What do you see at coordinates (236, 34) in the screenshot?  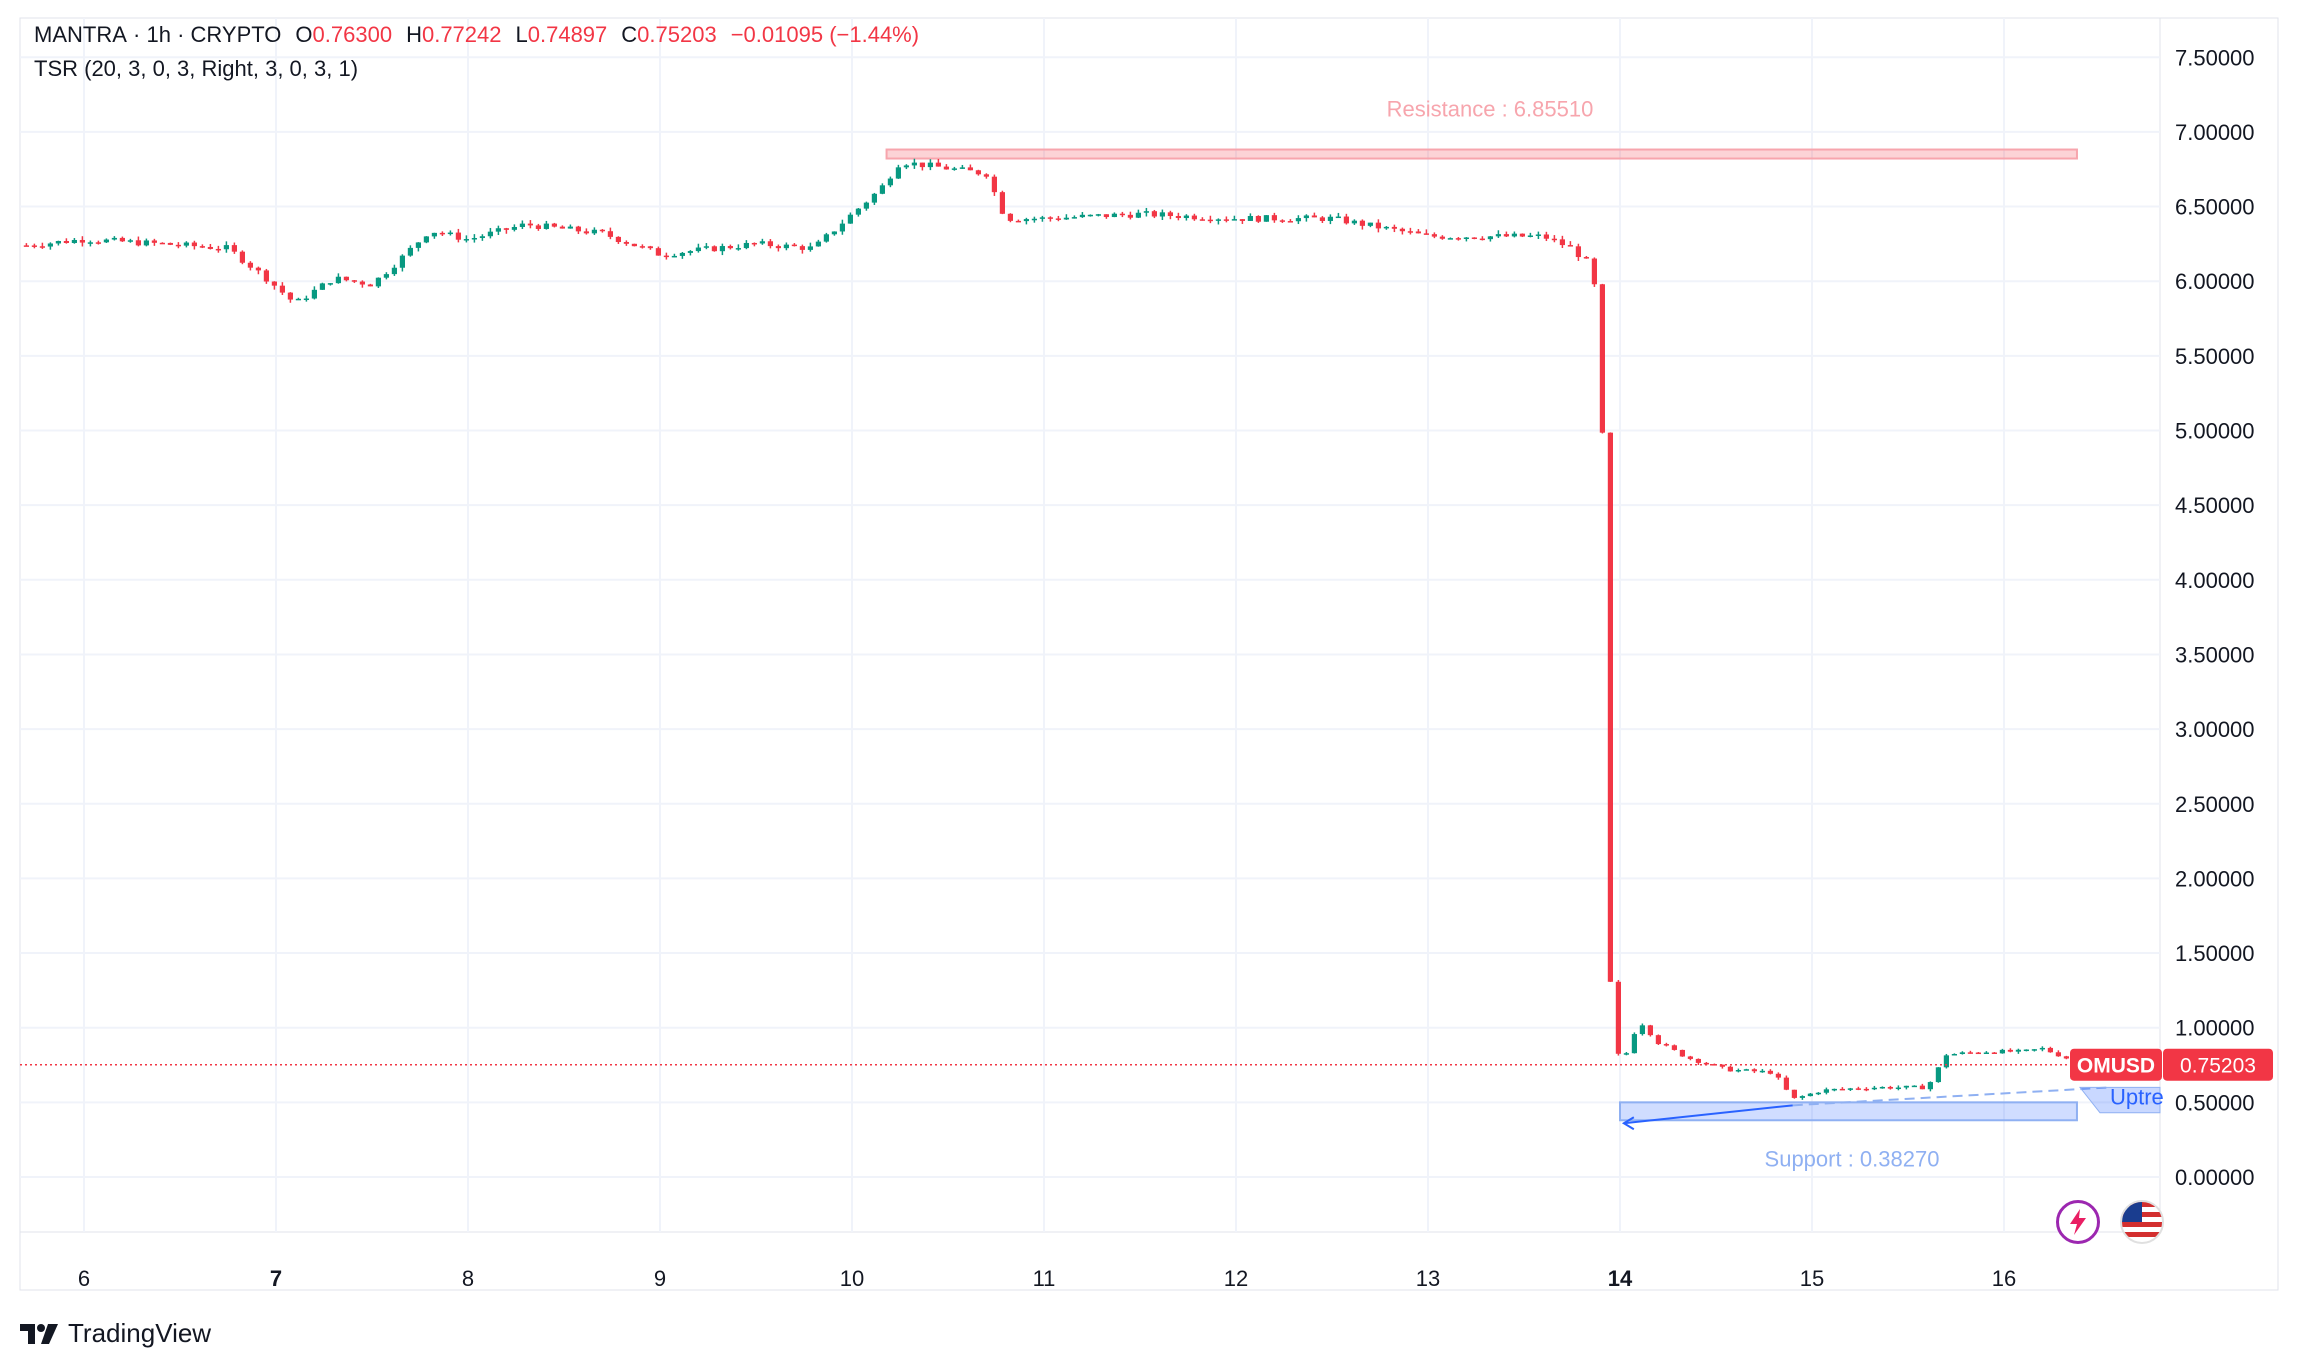 I see `exchange-label: CRYPTO` at bounding box center [236, 34].